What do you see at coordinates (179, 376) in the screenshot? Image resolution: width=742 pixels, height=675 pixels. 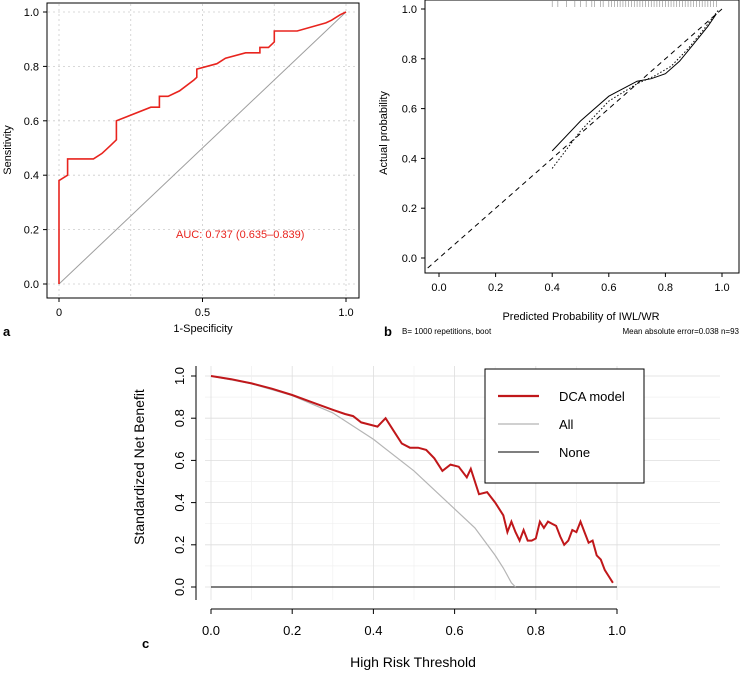 I see `dca-ytick-label: 1.0` at bounding box center [179, 376].